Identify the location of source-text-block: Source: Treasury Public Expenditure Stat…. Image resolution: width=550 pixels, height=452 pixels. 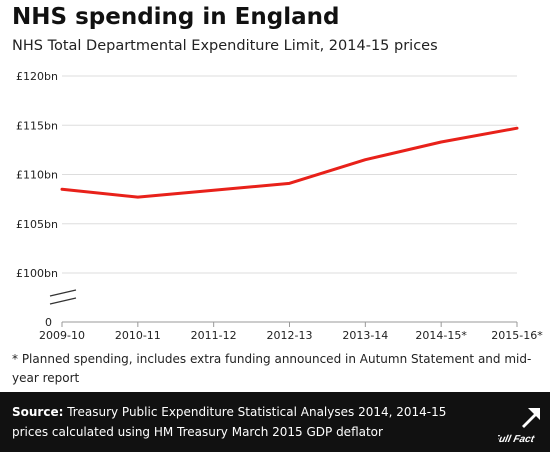
(247, 422).